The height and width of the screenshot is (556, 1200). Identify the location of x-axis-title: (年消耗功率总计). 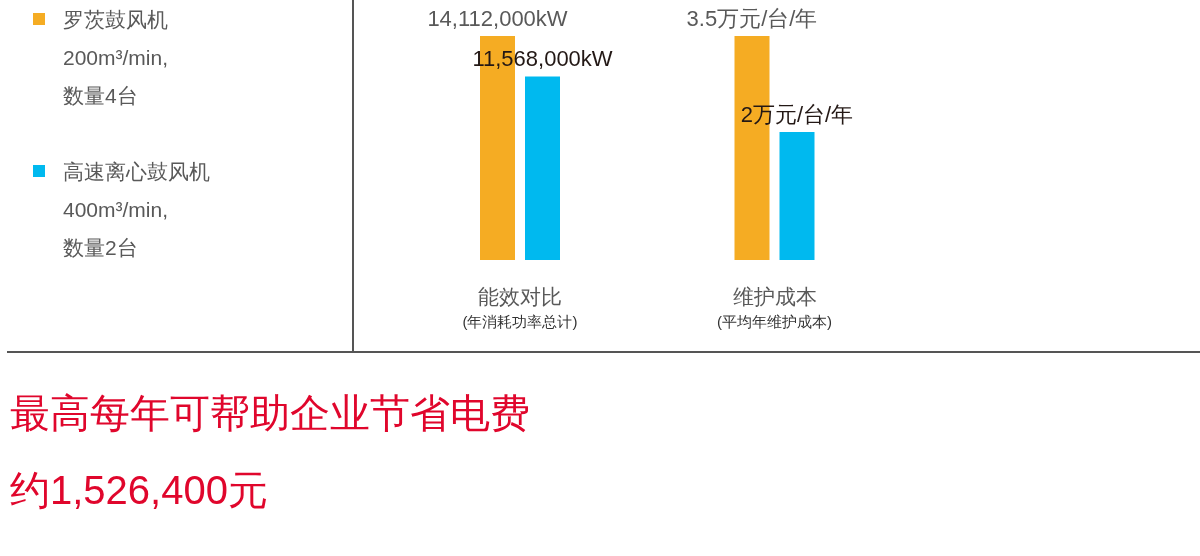
(520, 321).